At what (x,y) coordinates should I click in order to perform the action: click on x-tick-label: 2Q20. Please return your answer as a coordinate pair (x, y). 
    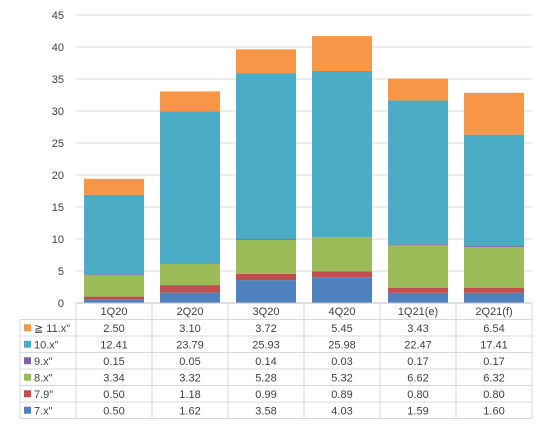
    Looking at the image, I should click on (190, 312).